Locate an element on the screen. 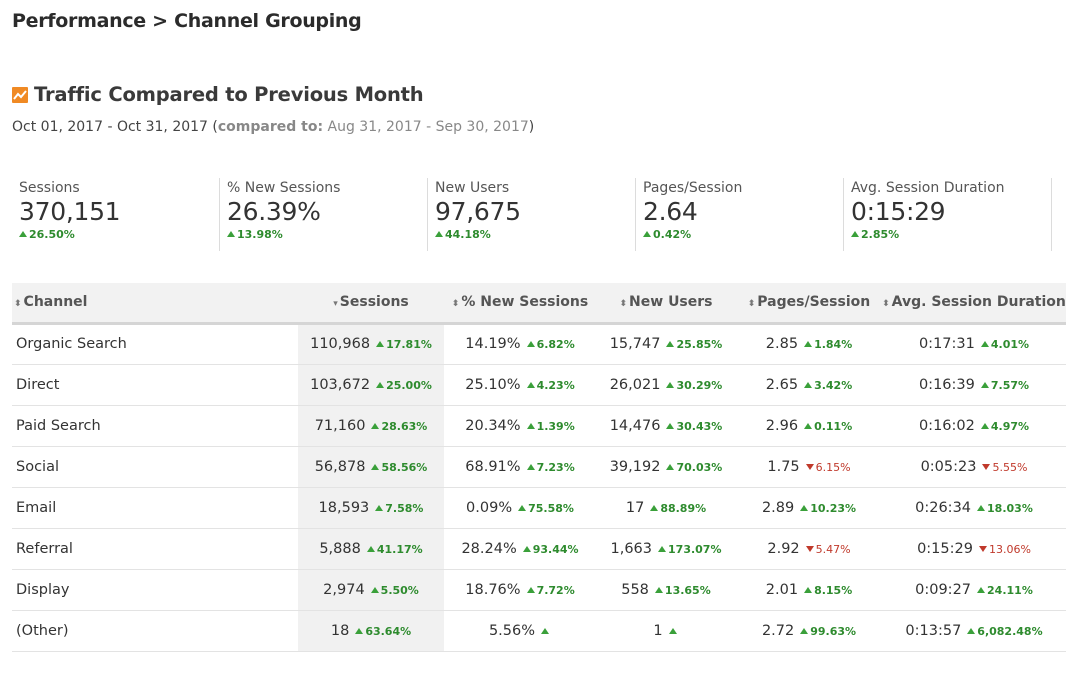 This screenshot has width=1077, height=688. metric-delta-value: 3.42% is located at coordinates (833, 385).